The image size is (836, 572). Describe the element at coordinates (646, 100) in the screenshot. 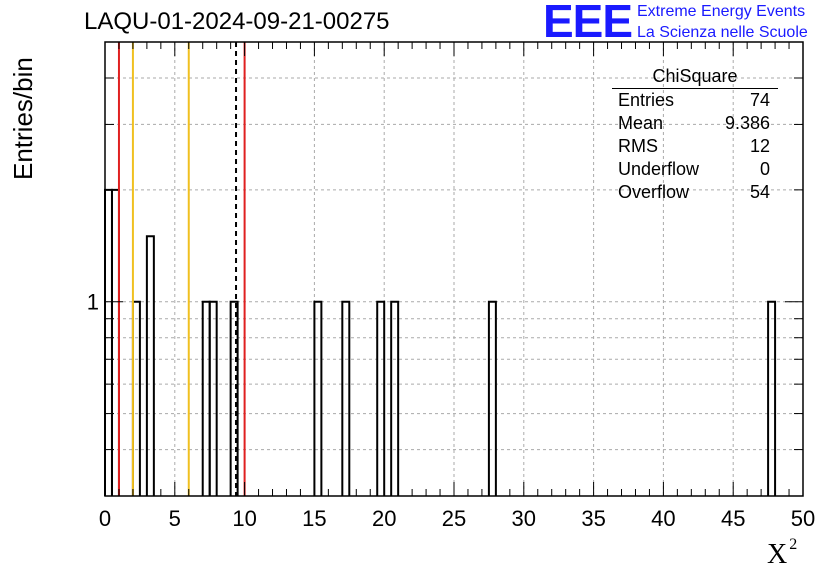

I see `stats-label: Entries` at that location.